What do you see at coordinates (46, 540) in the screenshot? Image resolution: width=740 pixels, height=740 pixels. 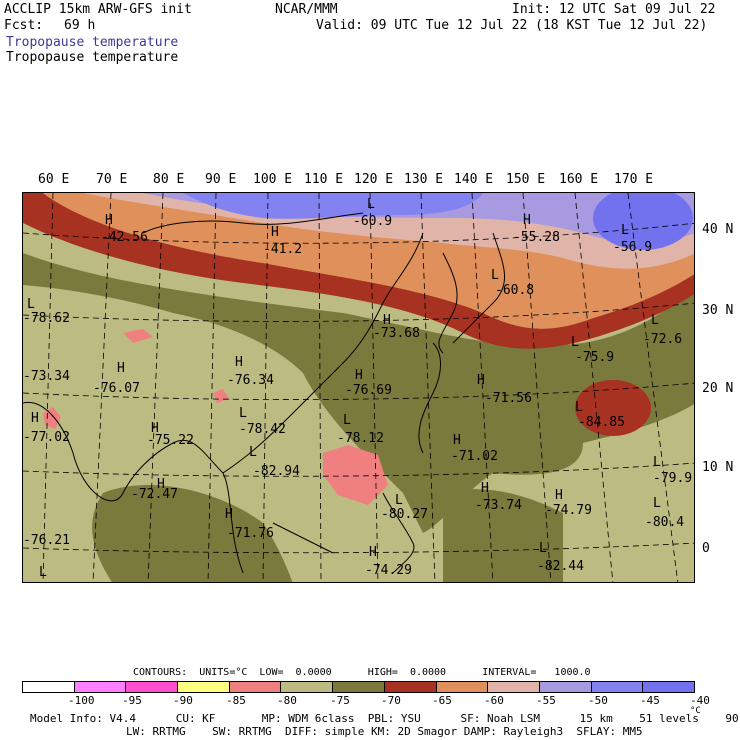 I see `map-value: -76.21` at bounding box center [46, 540].